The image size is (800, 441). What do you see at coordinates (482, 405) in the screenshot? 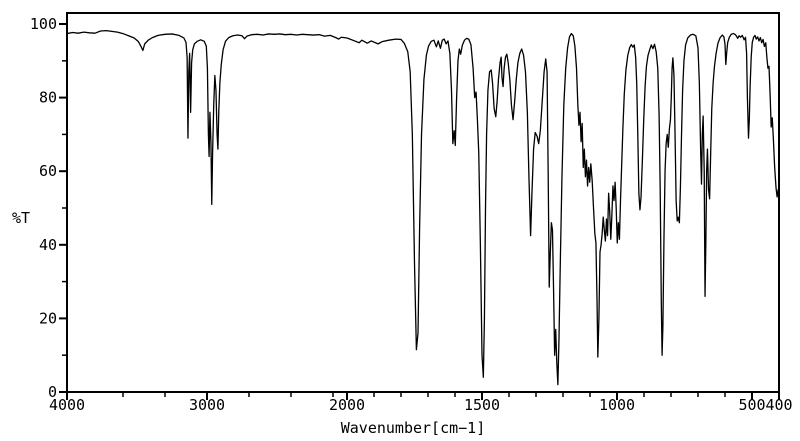
I see `x-tick-label: 1500` at bounding box center [482, 405].